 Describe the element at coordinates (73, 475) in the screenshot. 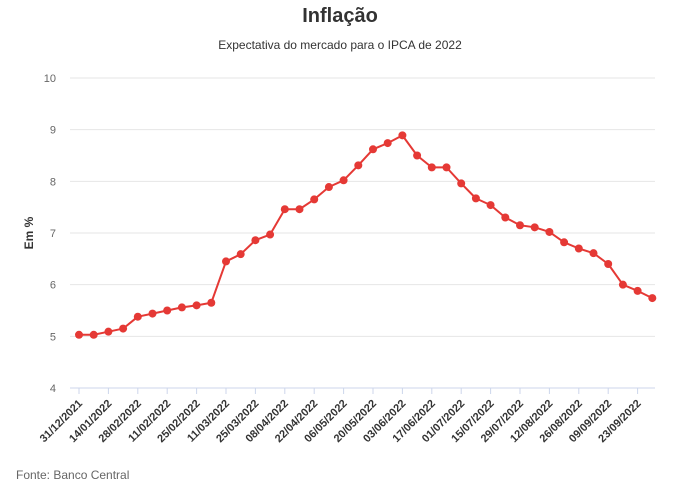

I see `source-note: Fonte: Banco Central` at that location.